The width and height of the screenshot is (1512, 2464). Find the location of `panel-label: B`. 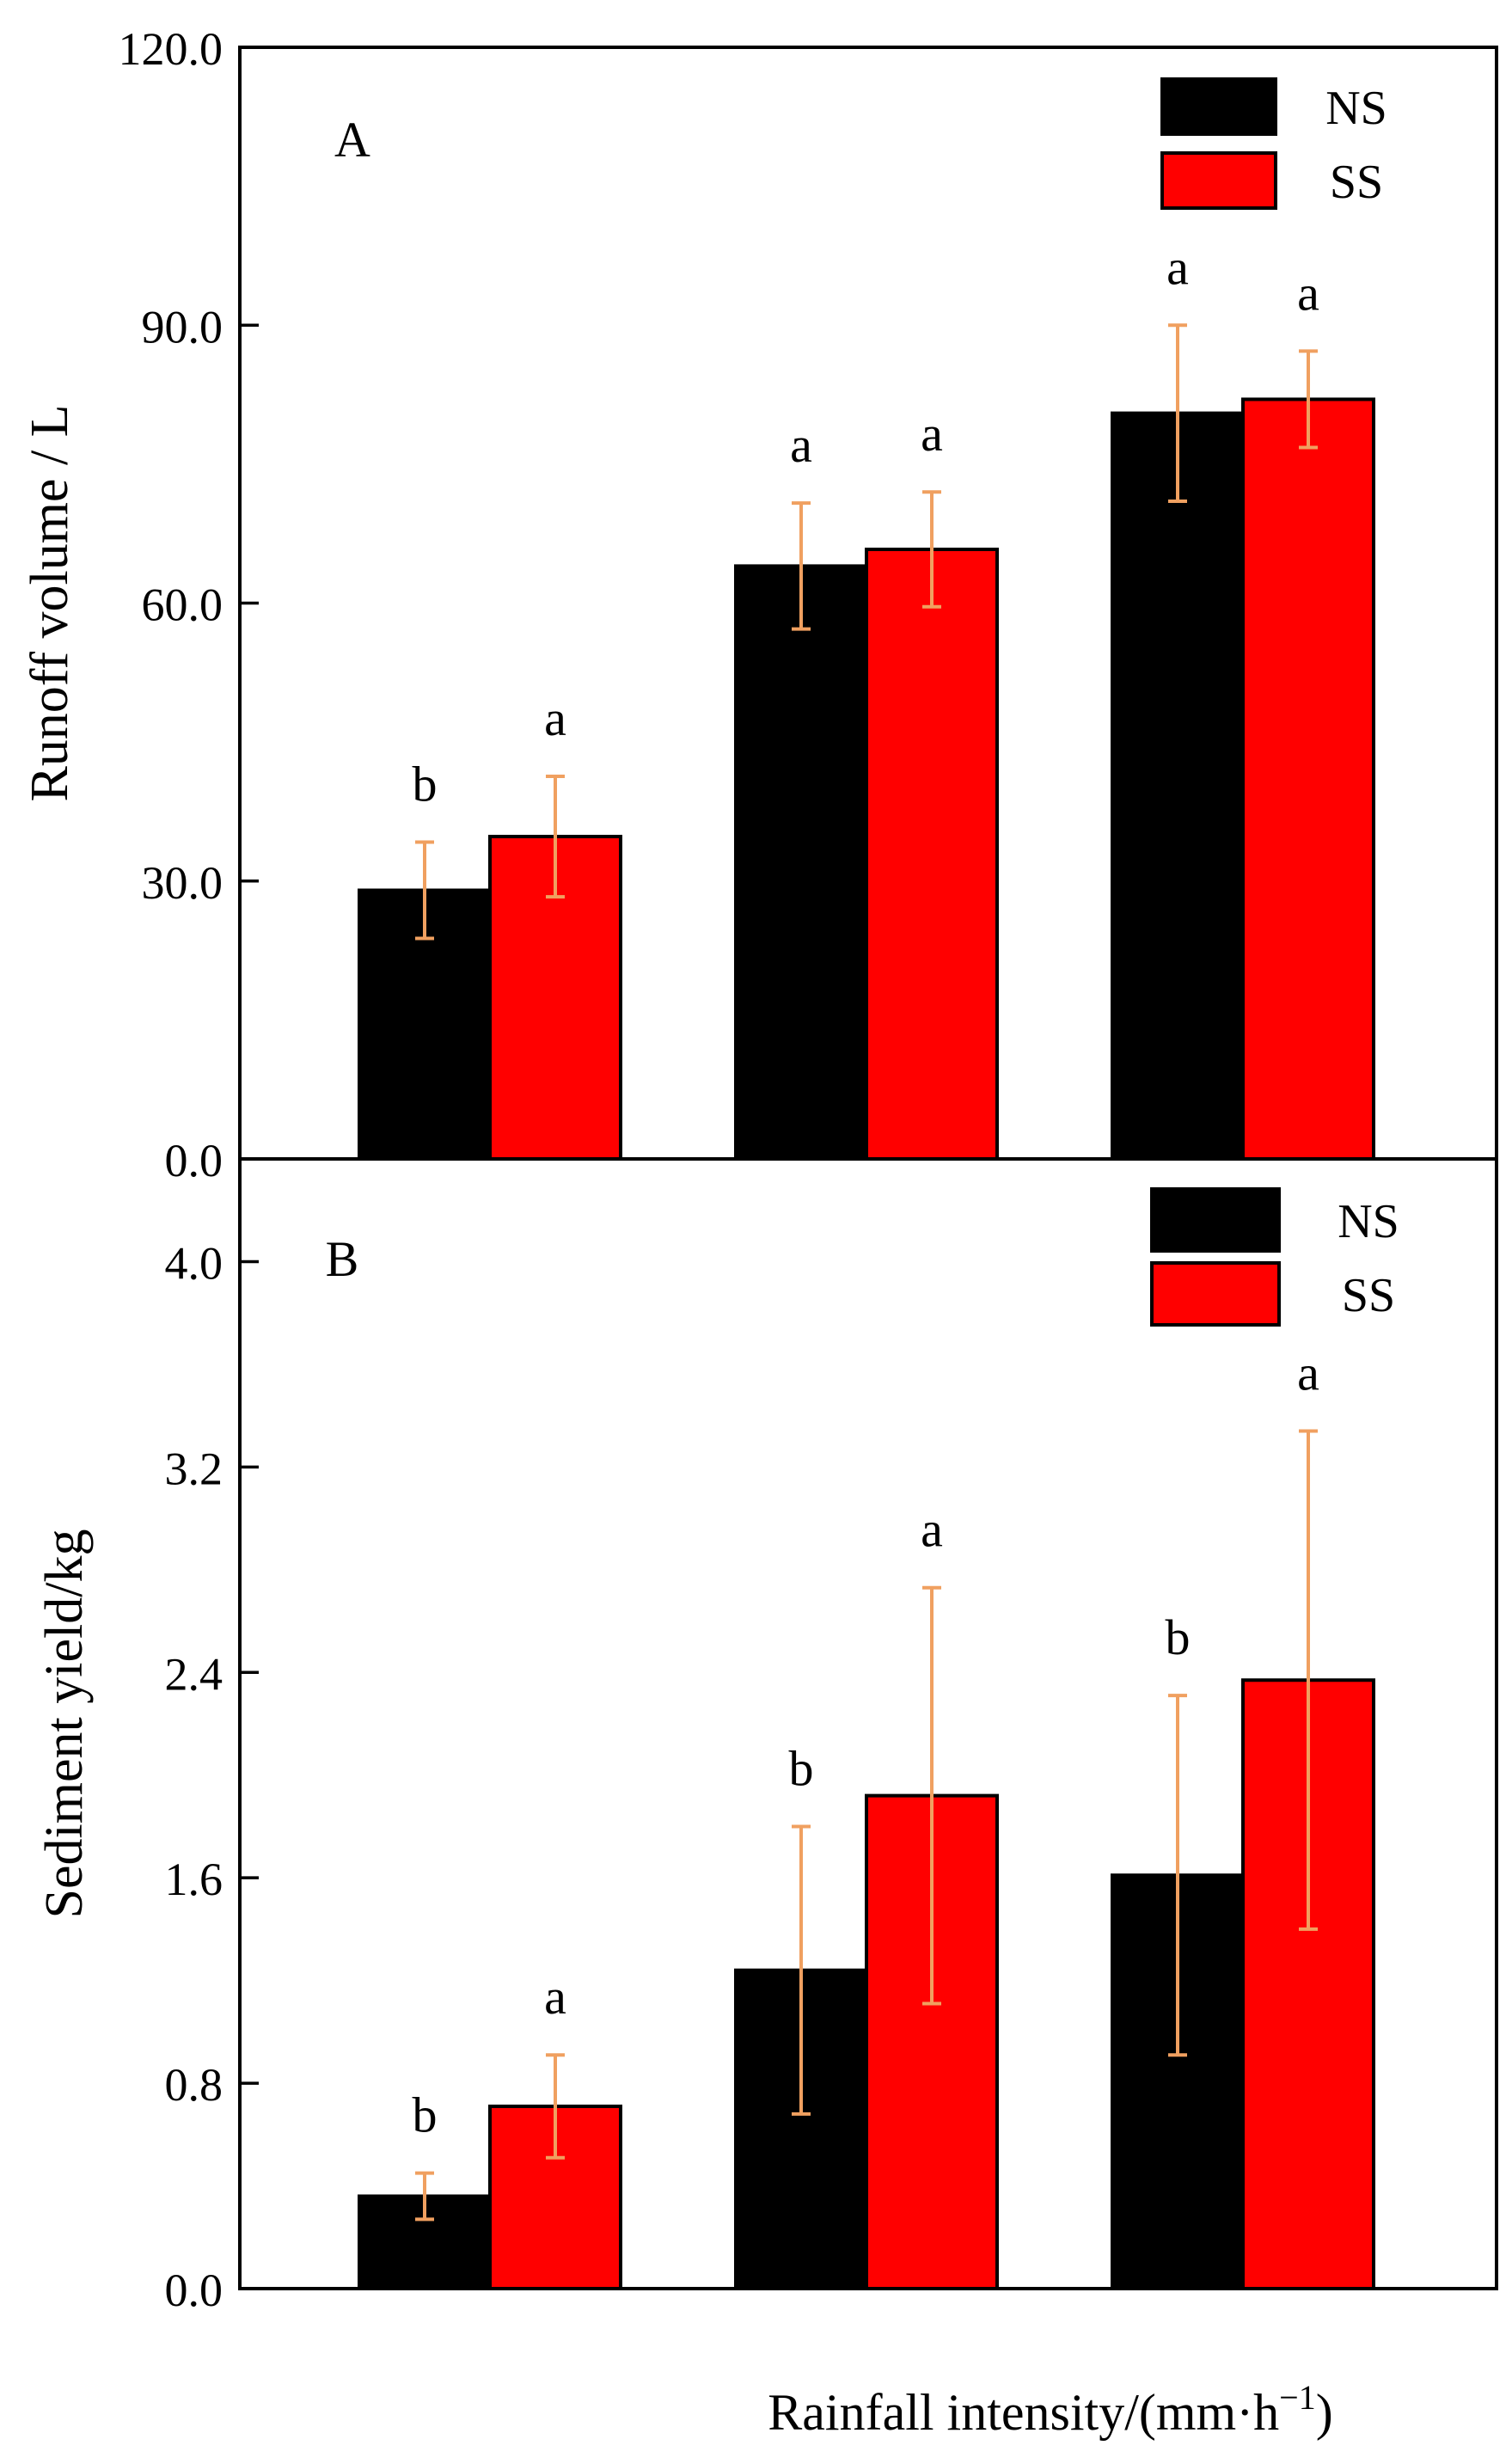

panel-label: B is located at coordinates (342, 1259).